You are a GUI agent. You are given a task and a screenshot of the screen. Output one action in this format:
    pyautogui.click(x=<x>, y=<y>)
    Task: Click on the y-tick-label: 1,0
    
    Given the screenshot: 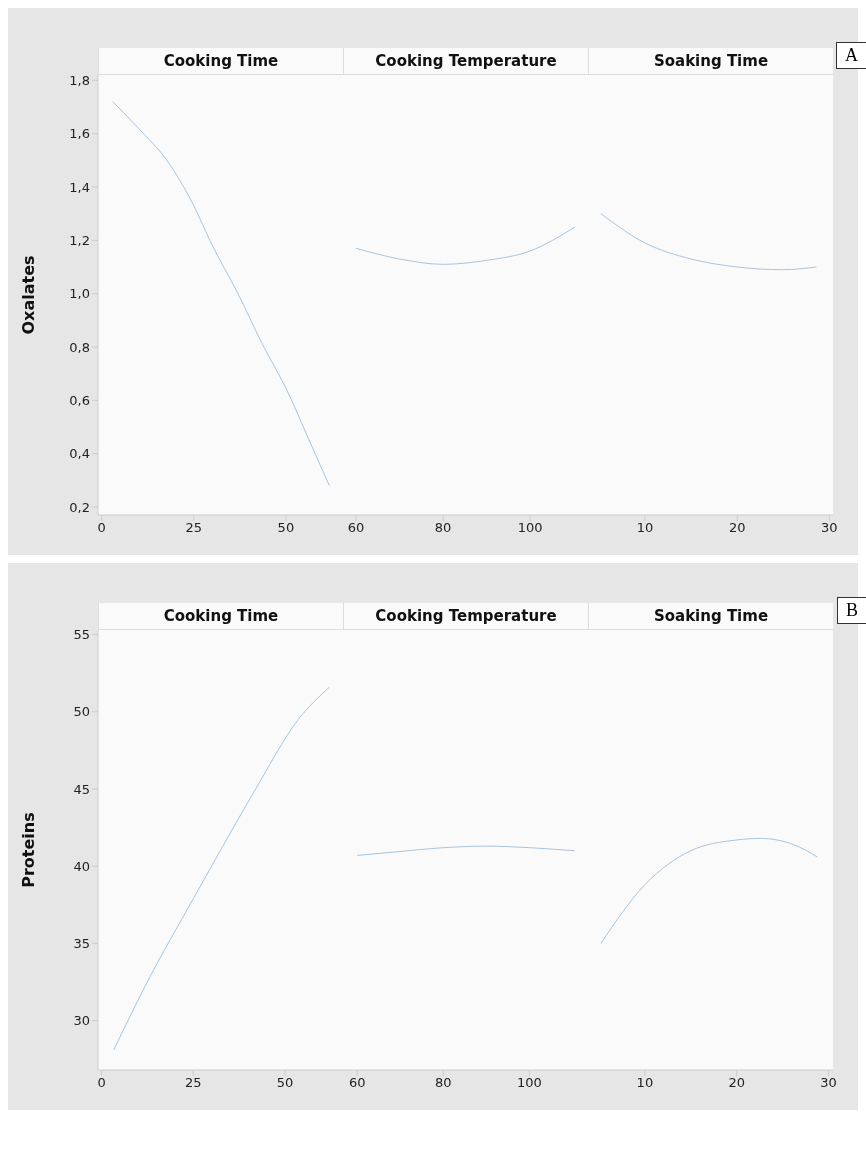 What is the action you would take?
    pyautogui.click(x=79, y=294)
    